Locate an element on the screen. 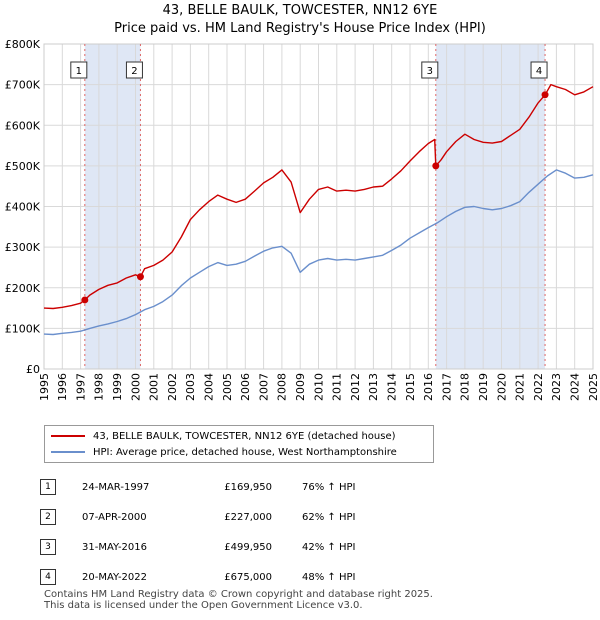 The image size is (600, 620). y-tick-label: £100K is located at coordinates (23, 328).